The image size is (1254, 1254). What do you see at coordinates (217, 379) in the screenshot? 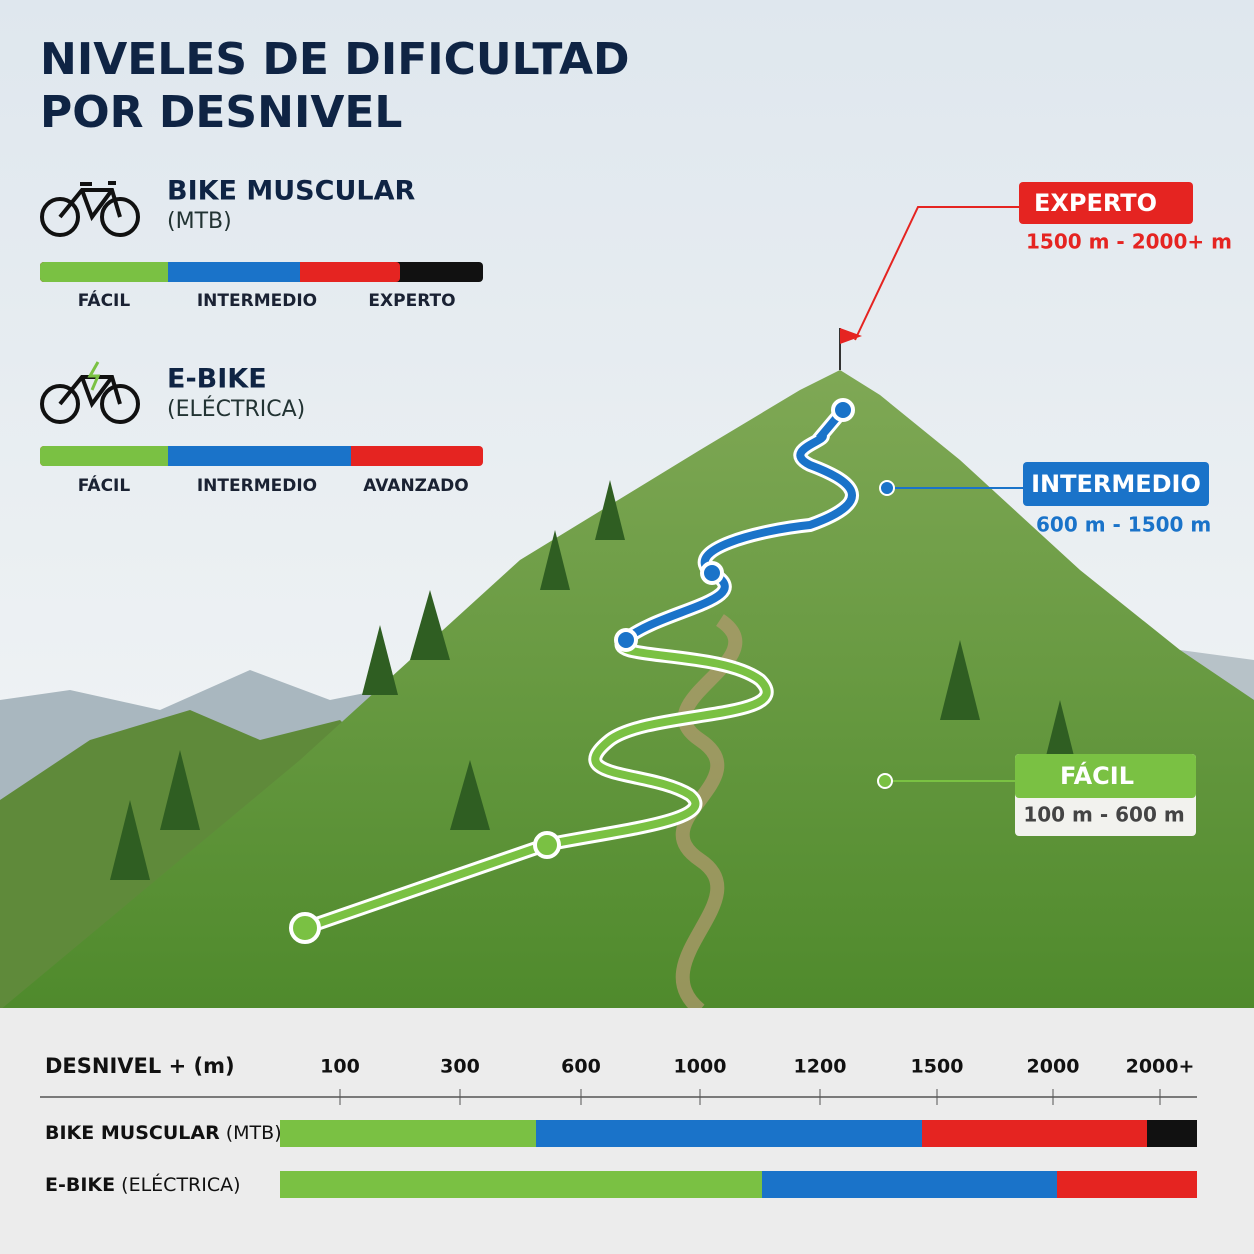
I see `legend-name: E-BIKE` at bounding box center [217, 379].